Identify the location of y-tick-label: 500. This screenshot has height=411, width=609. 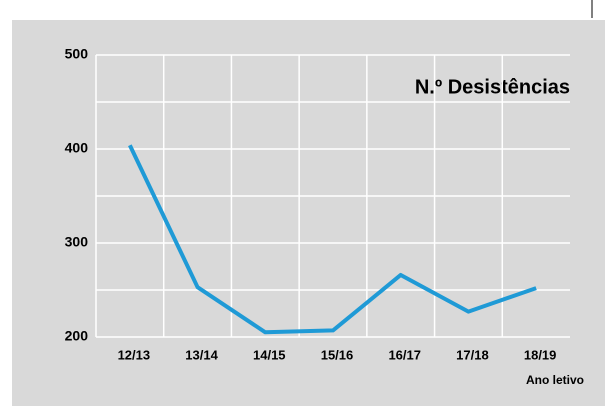
(77, 54).